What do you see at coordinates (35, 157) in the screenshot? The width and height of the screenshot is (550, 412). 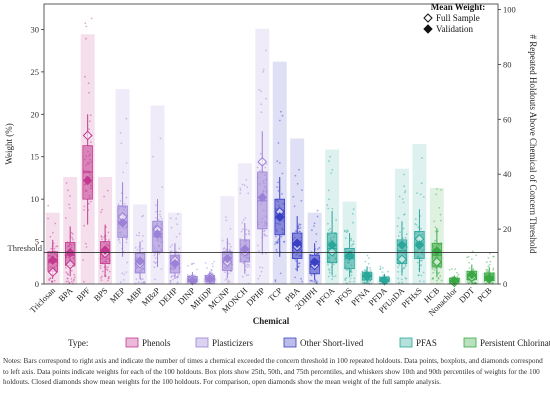 I see `left-tick-label: 15` at bounding box center [35, 157].